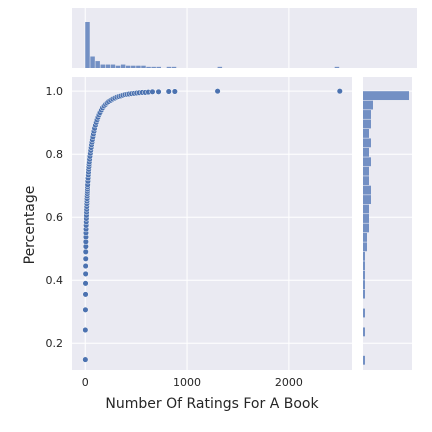 The width and height of the screenshot is (432, 432). Describe the element at coordinates (212, 404) in the screenshot. I see `x-axis-label: Number Of Ratings For A Book` at that location.